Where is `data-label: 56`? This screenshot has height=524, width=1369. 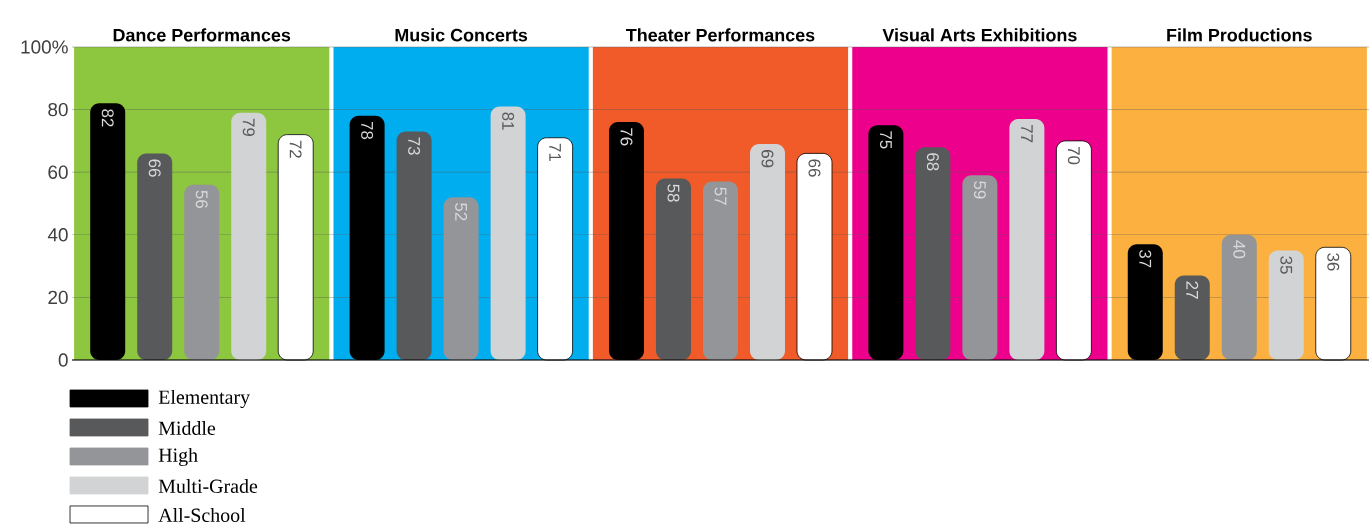
data-label: 56 is located at coordinates (201, 199).